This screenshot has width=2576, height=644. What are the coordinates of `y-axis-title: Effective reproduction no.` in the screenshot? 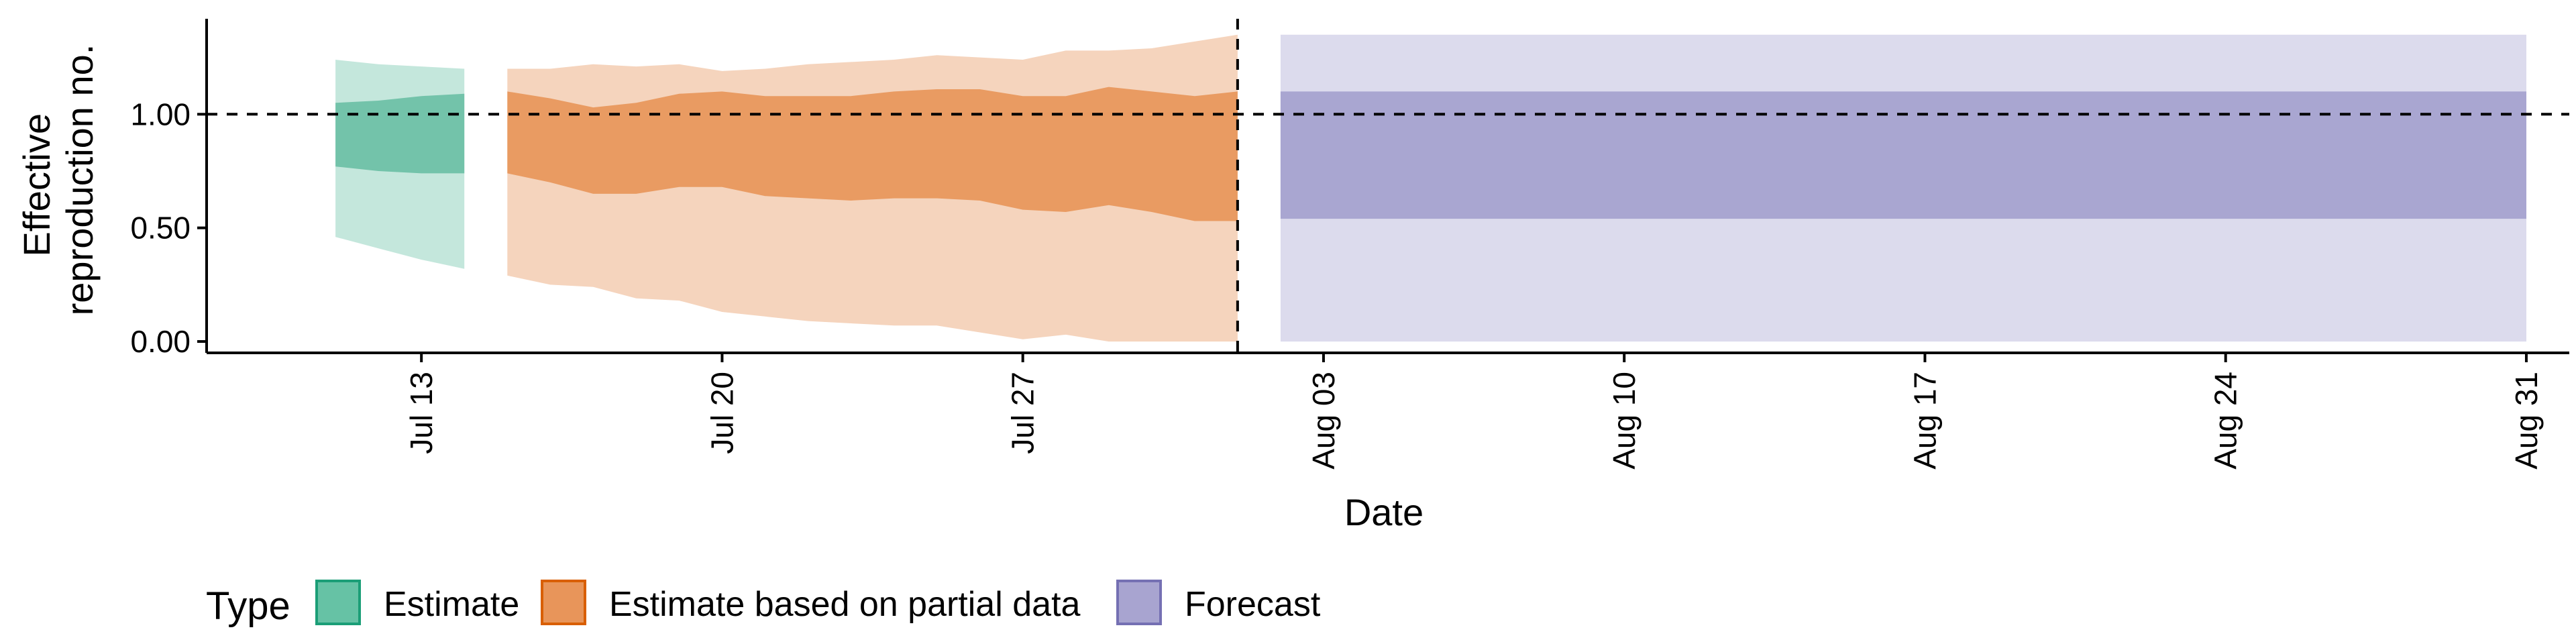 It's located at (58, 180).